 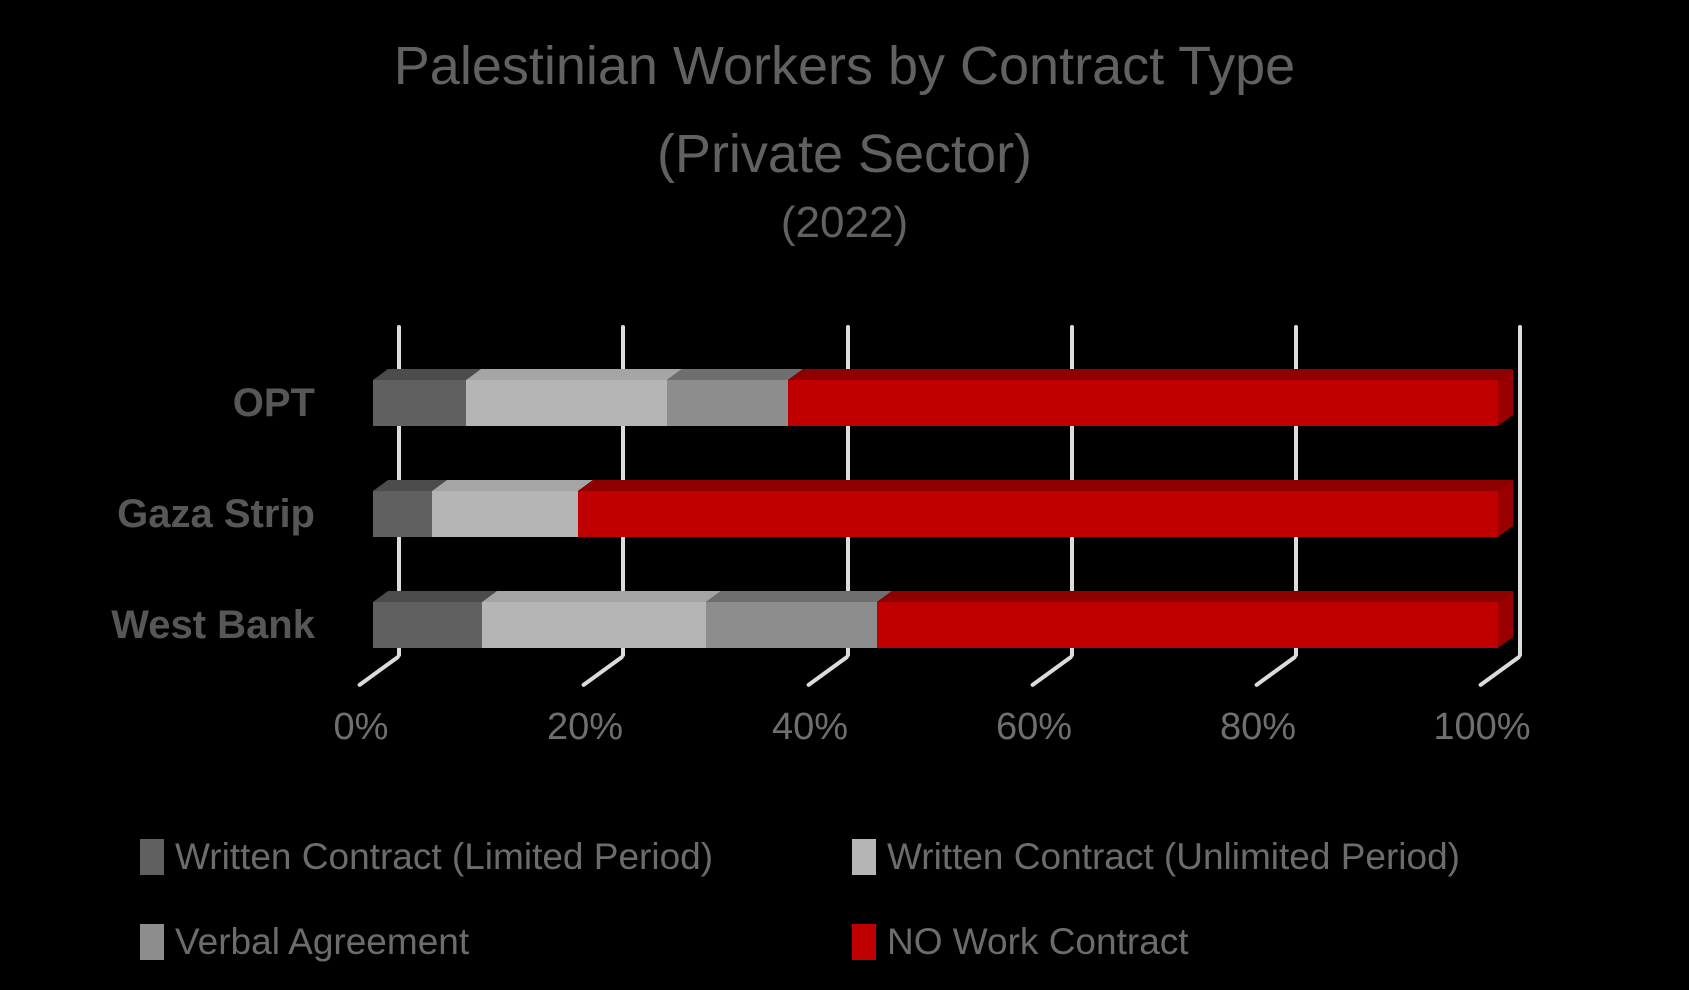 What do you see at coordinates (420, 403) in the screenshot?
I see `segment-opt-written-contract-limited-period` at bounding box center [420, 403].